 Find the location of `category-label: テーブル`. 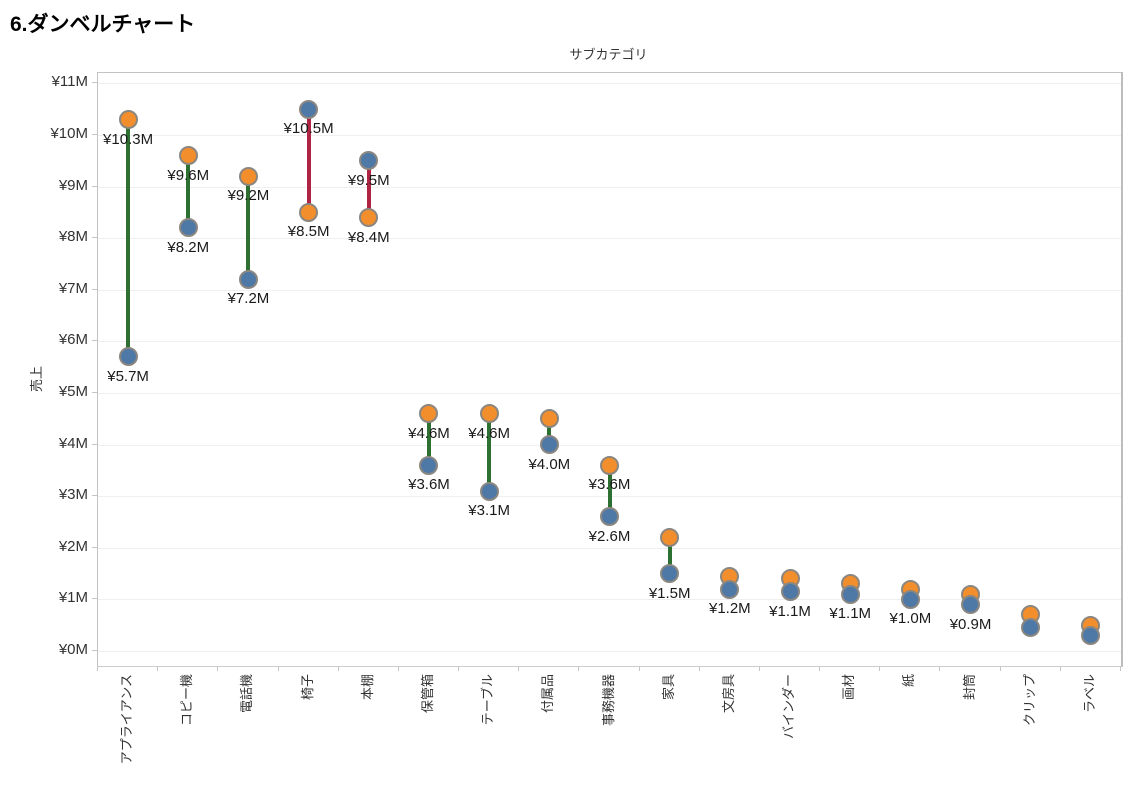

category-label: テーブル is located at coordinates (488, 700).